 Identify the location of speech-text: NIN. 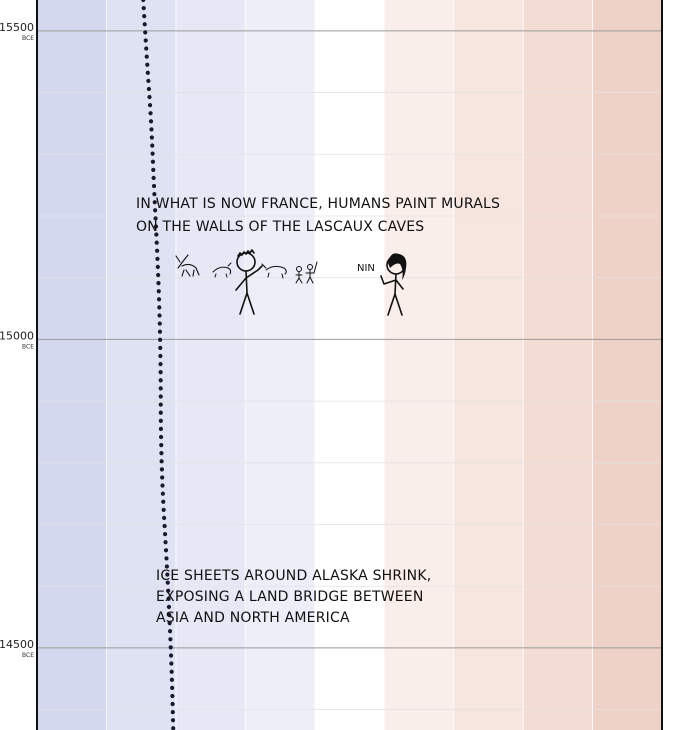
(366, 268).